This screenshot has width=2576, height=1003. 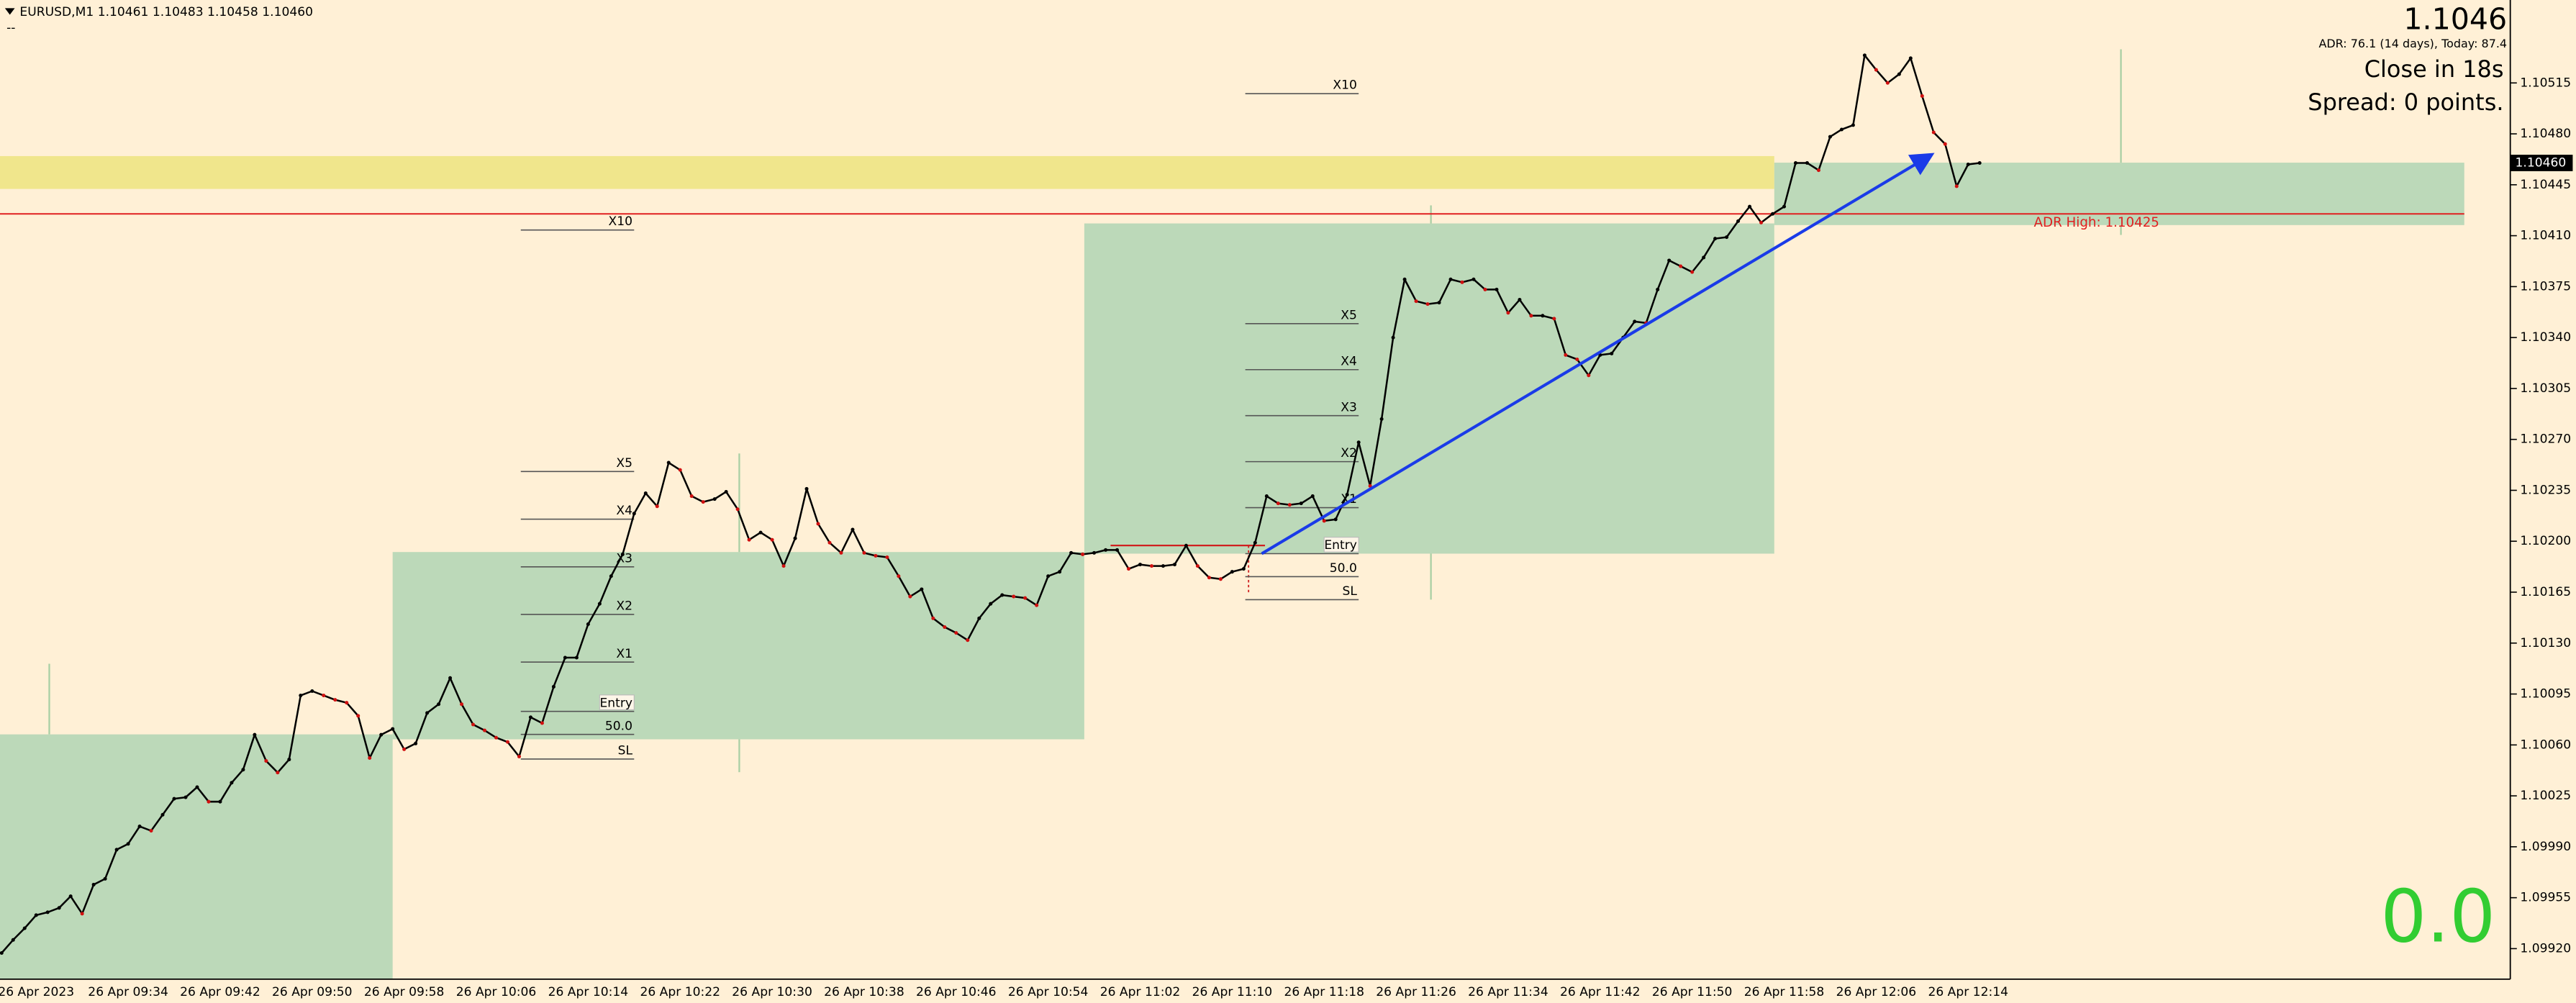 I want to click on y-tick-label: 1.09920, so click(x=2545, y=949).